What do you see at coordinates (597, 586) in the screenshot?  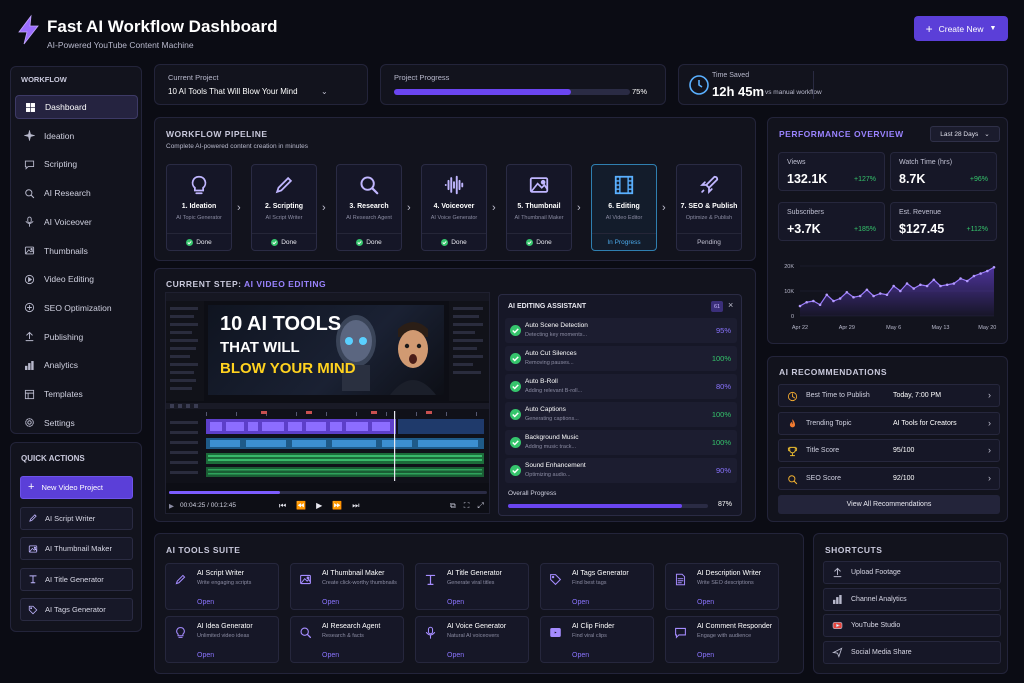 I see `tool-card: AI Tags Generator Find best tags Open` at bounding box center [597, 586].